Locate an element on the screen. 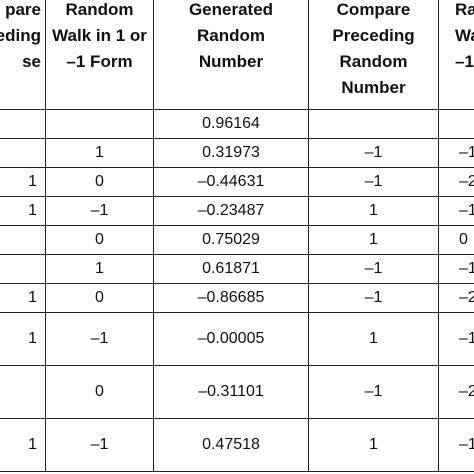 The image size is (474, 474). table-cell: –0.23487 is located at coordinates (231, 211).